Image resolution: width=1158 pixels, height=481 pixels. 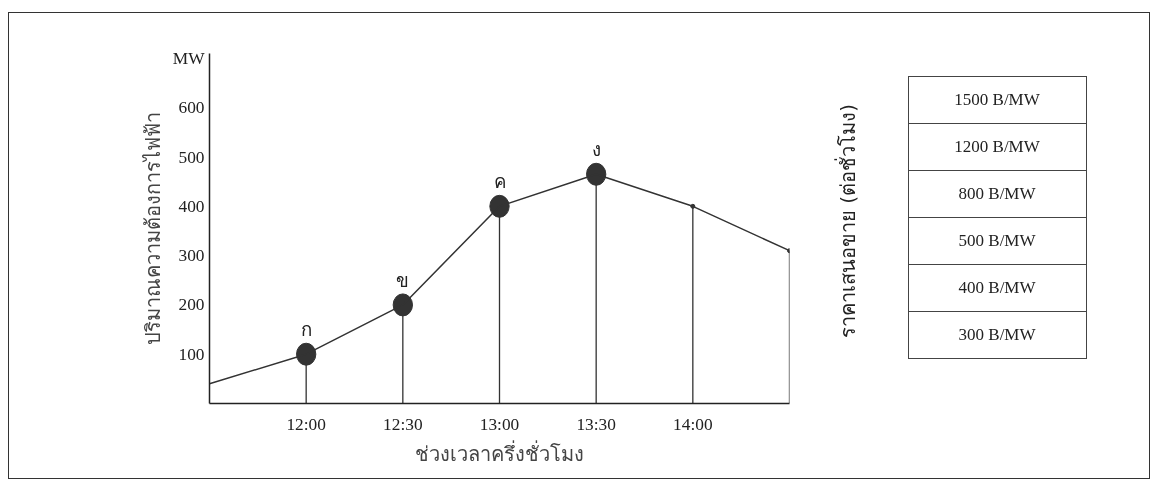 I want to click on x-tick-label: 13:00, so click(x=499, y=424).